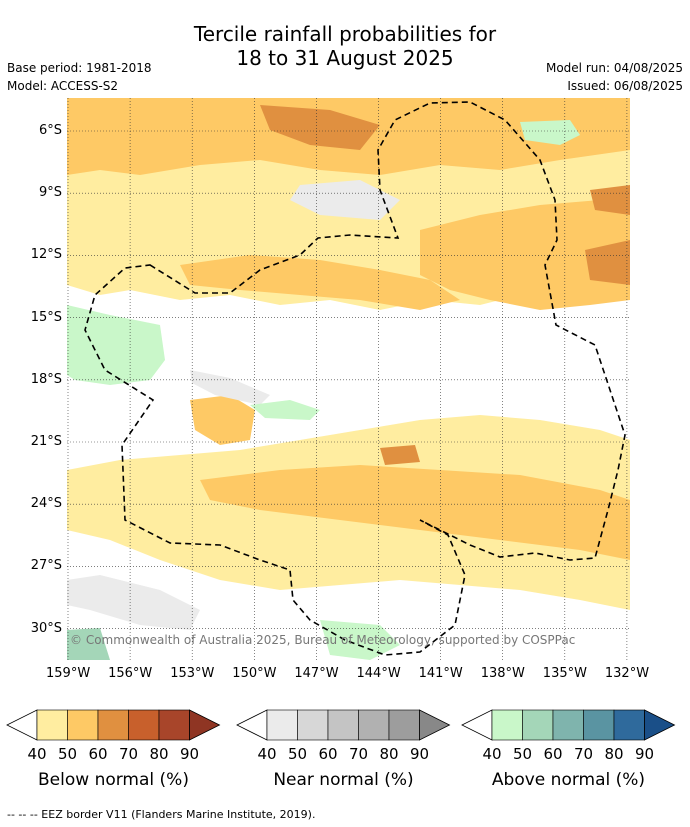  I want to click on base-period: Base period: 1981-2018, so click(79, 68).